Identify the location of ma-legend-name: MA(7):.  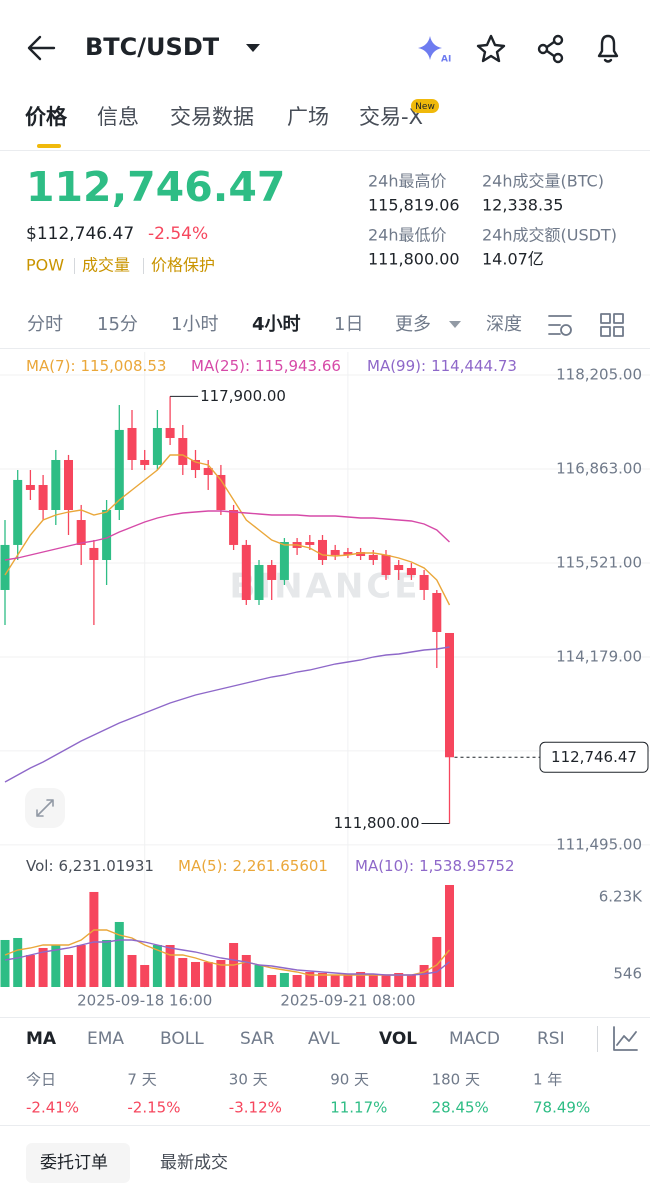
(51, 366).